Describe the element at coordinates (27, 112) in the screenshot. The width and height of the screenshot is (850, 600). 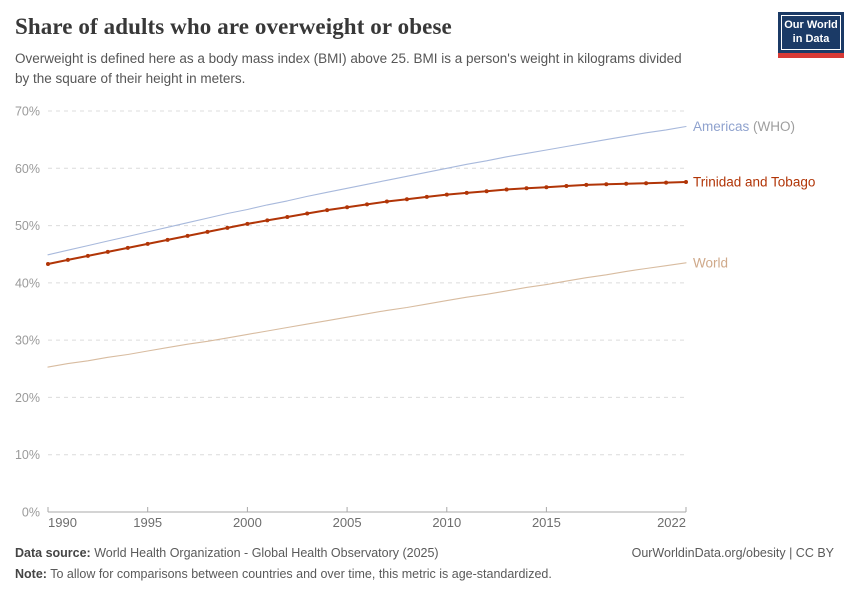
I see `y-axis-label-70: 70%` at that location.